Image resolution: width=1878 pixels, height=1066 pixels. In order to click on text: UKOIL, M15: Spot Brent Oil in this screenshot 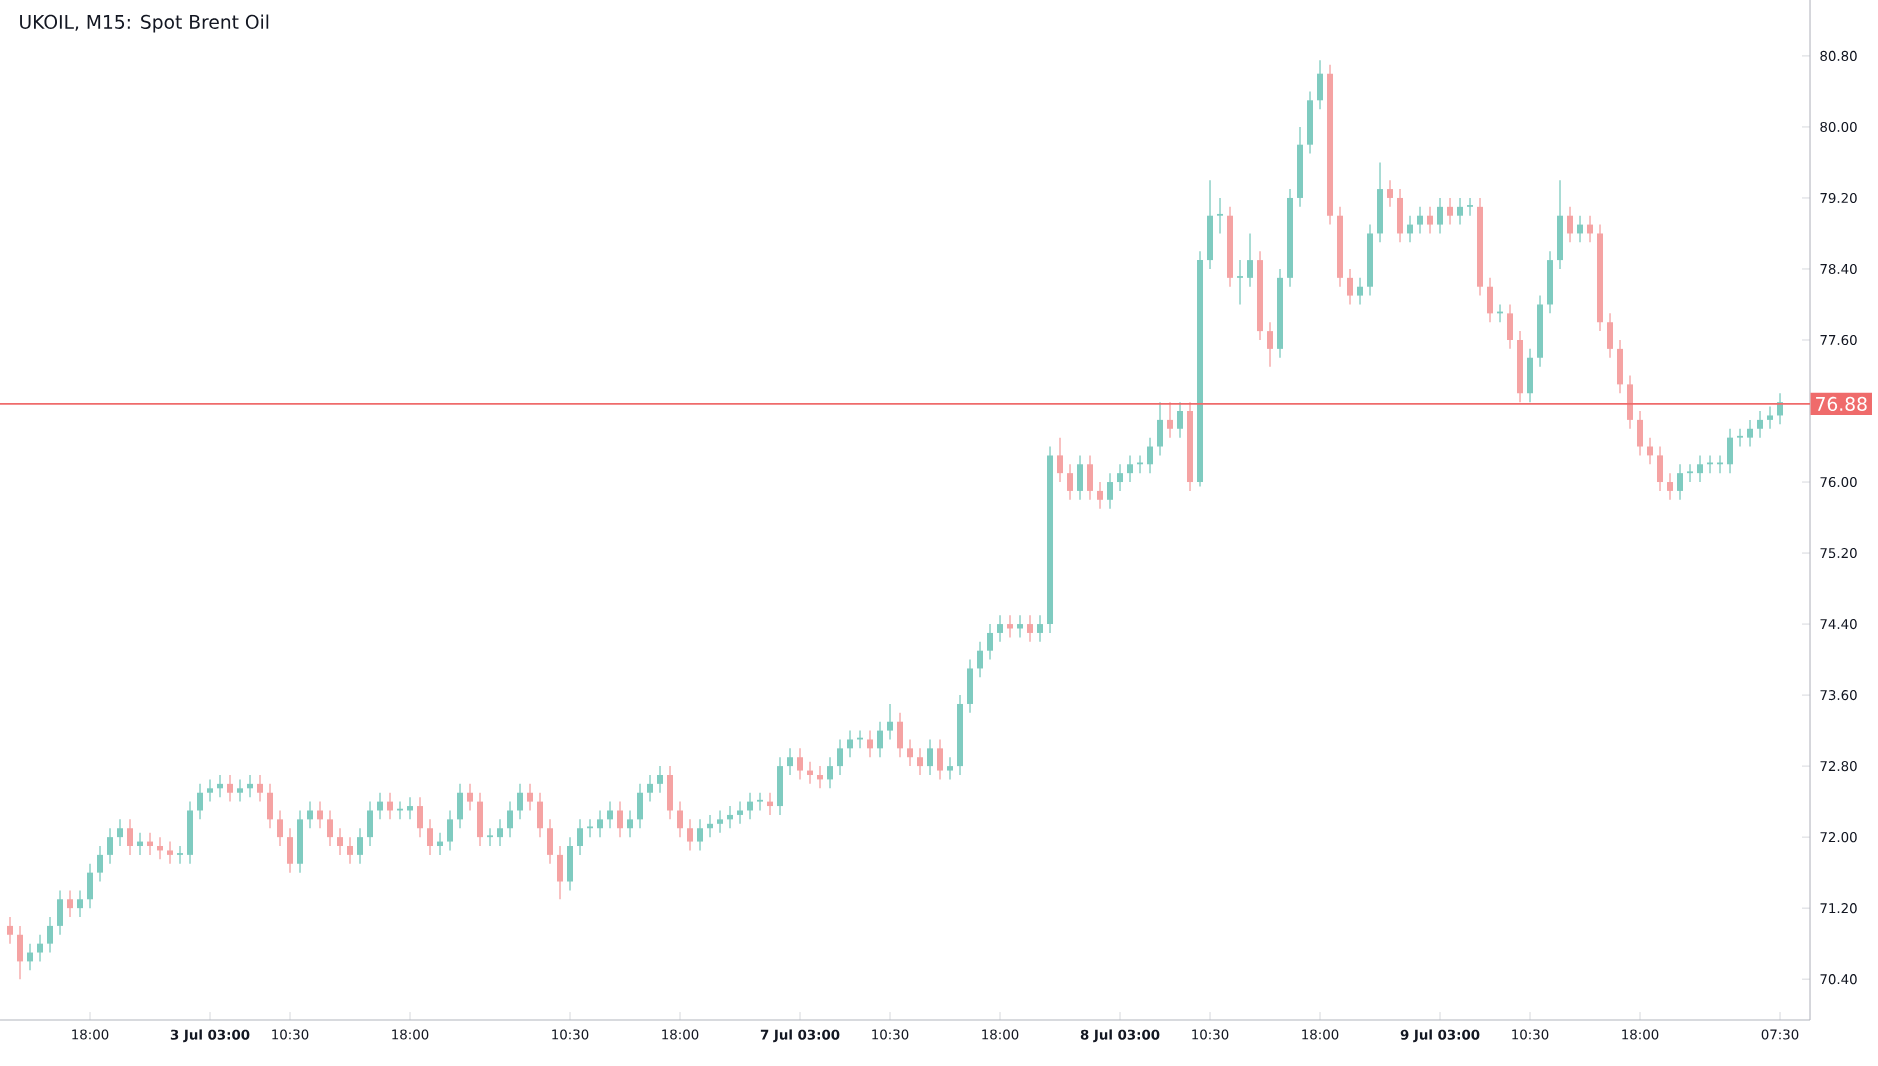, I will do `click(144, 23)`.